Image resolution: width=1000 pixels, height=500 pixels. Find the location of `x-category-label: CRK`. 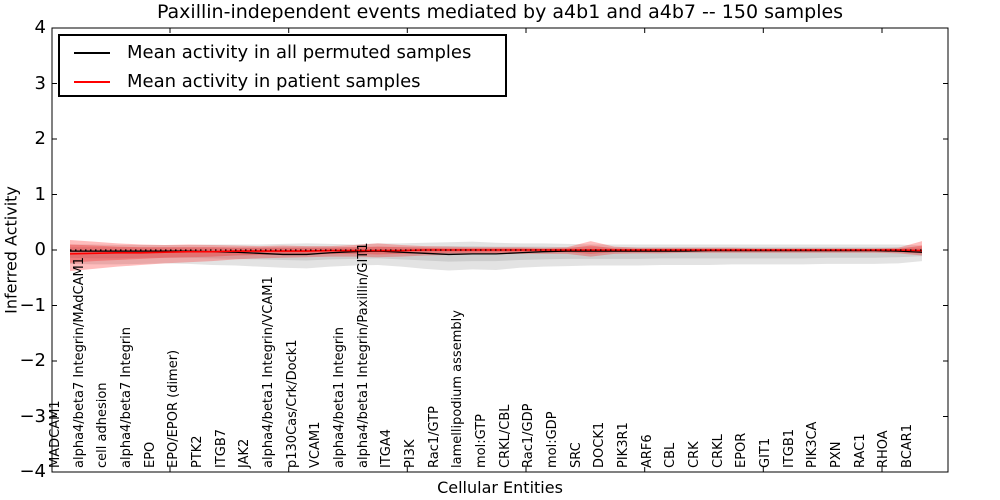

x-category-label: CRK is located at coordinates (694, 454).